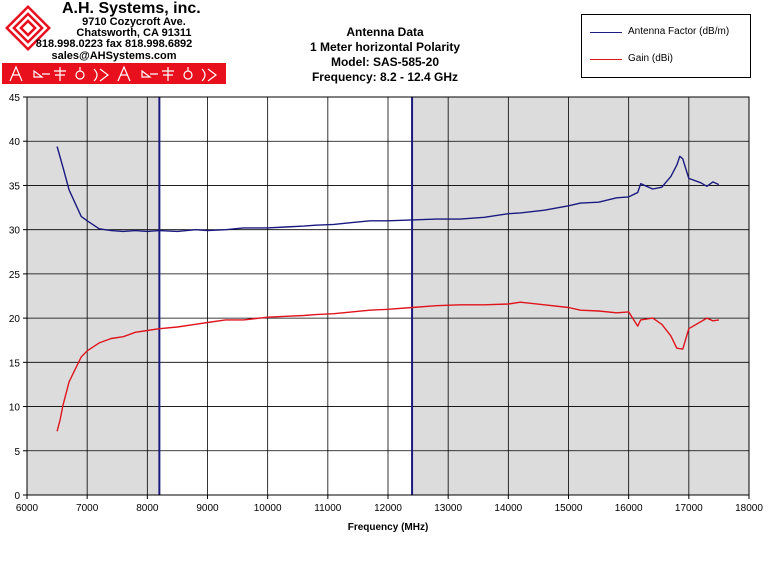  I want to click on chart-title-line-3: Model: SAS-585-20, so click(385, 62).